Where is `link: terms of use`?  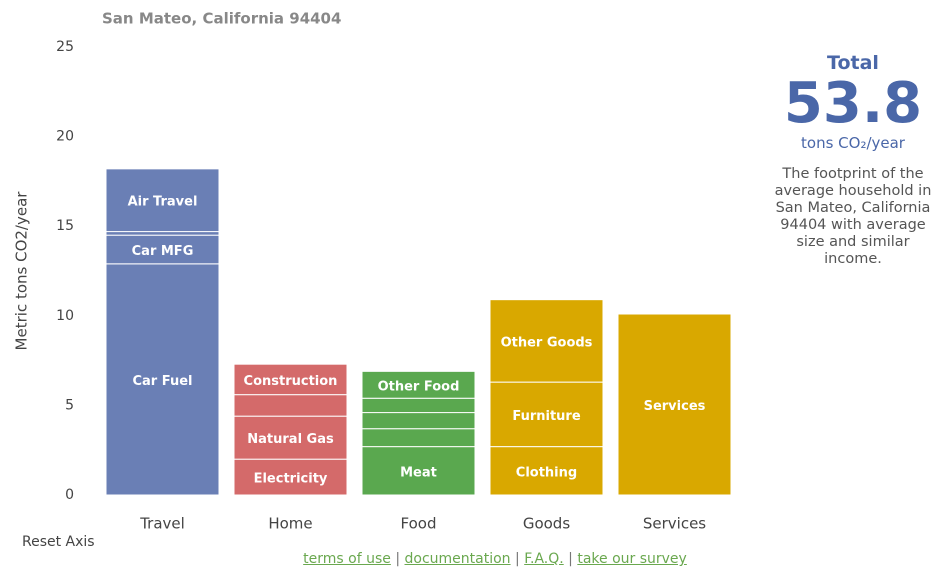 link: terms of use is located at coordinates (347, 559).